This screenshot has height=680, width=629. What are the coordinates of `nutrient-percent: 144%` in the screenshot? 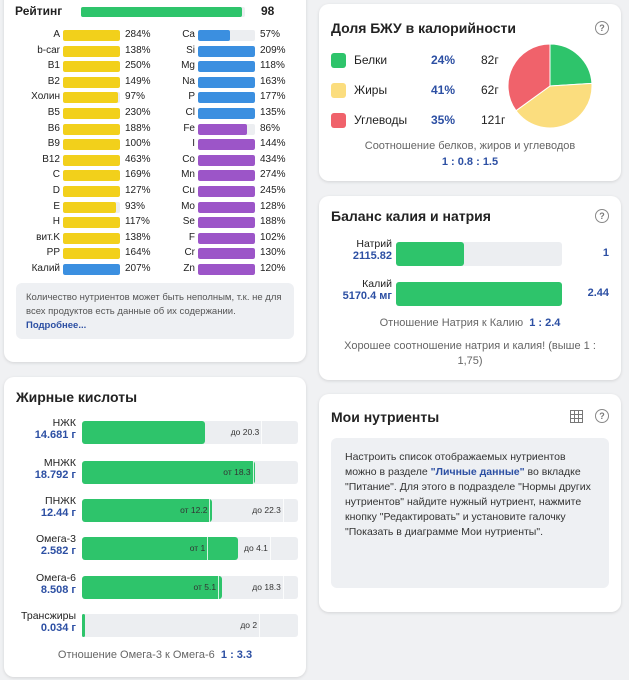 It's located at (273, 144).